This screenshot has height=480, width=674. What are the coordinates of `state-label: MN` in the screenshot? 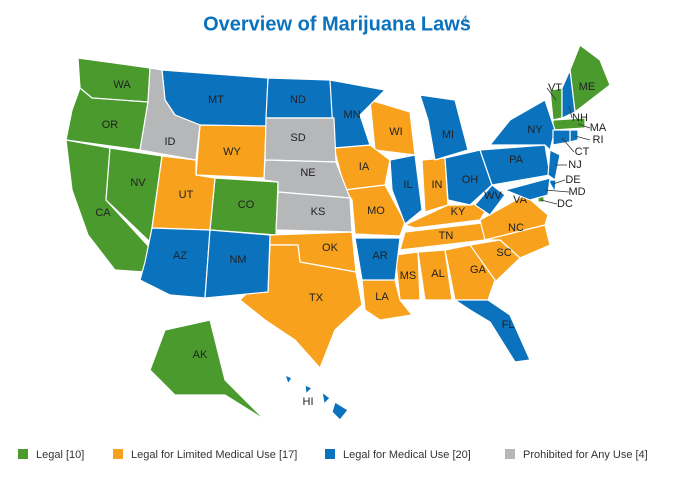 It's located at (351, 115).